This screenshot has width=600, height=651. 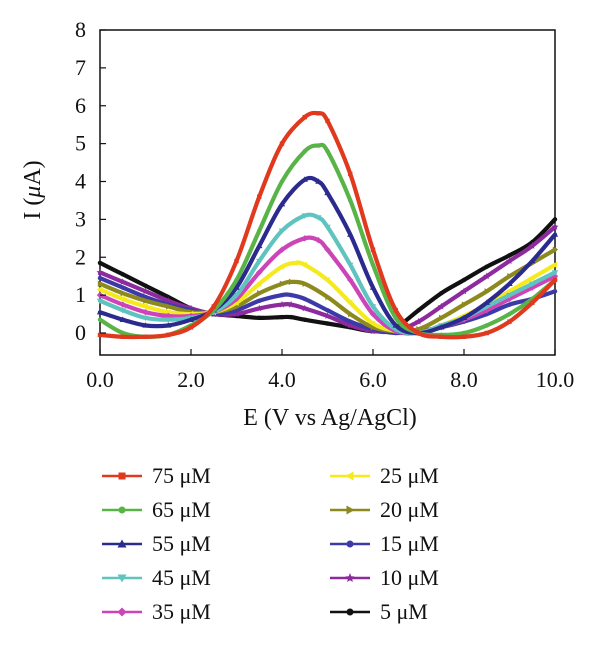 What do you see at coordinates (409, 577) in the screenshot?
I see `legend-label: 10 μM` at bounding box center [409, 577].